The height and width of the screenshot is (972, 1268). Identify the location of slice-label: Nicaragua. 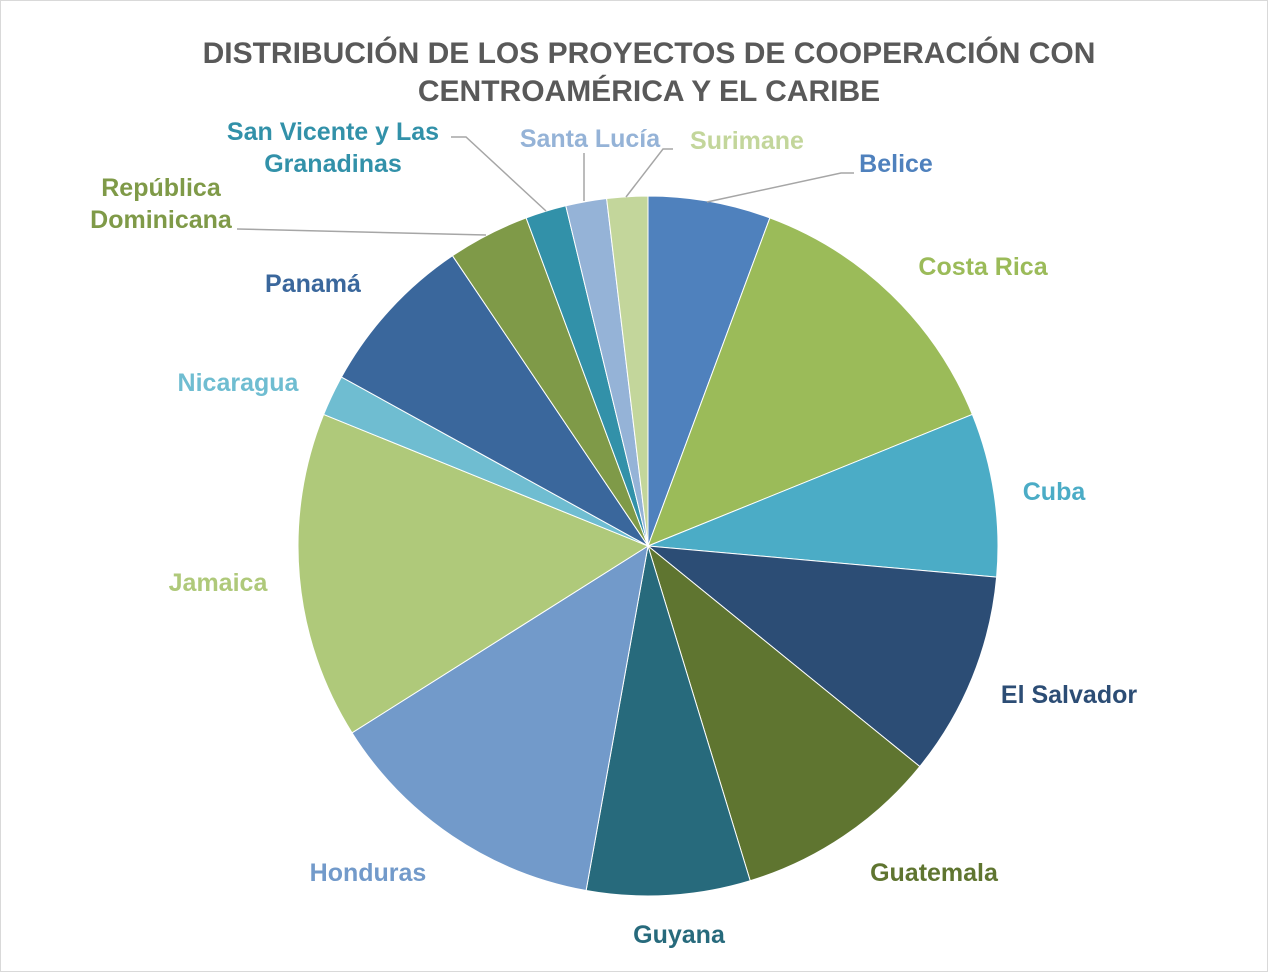
(238, 383).